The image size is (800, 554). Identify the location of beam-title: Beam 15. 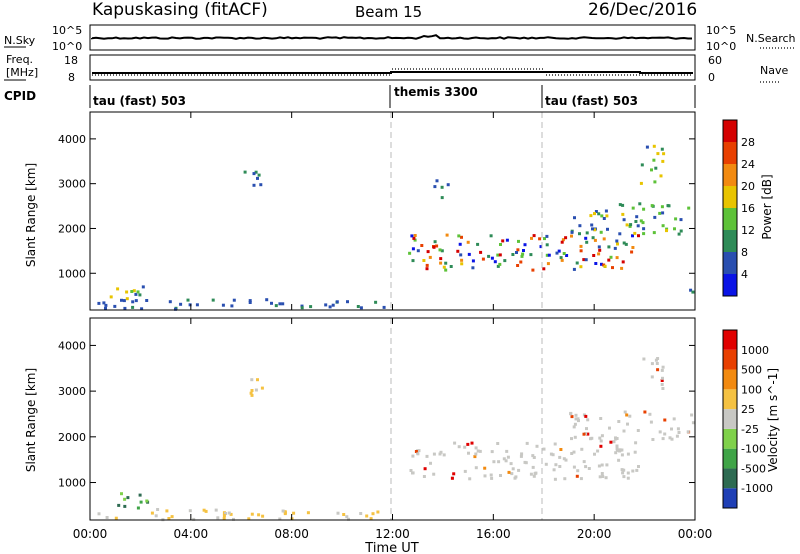
(388, 12).